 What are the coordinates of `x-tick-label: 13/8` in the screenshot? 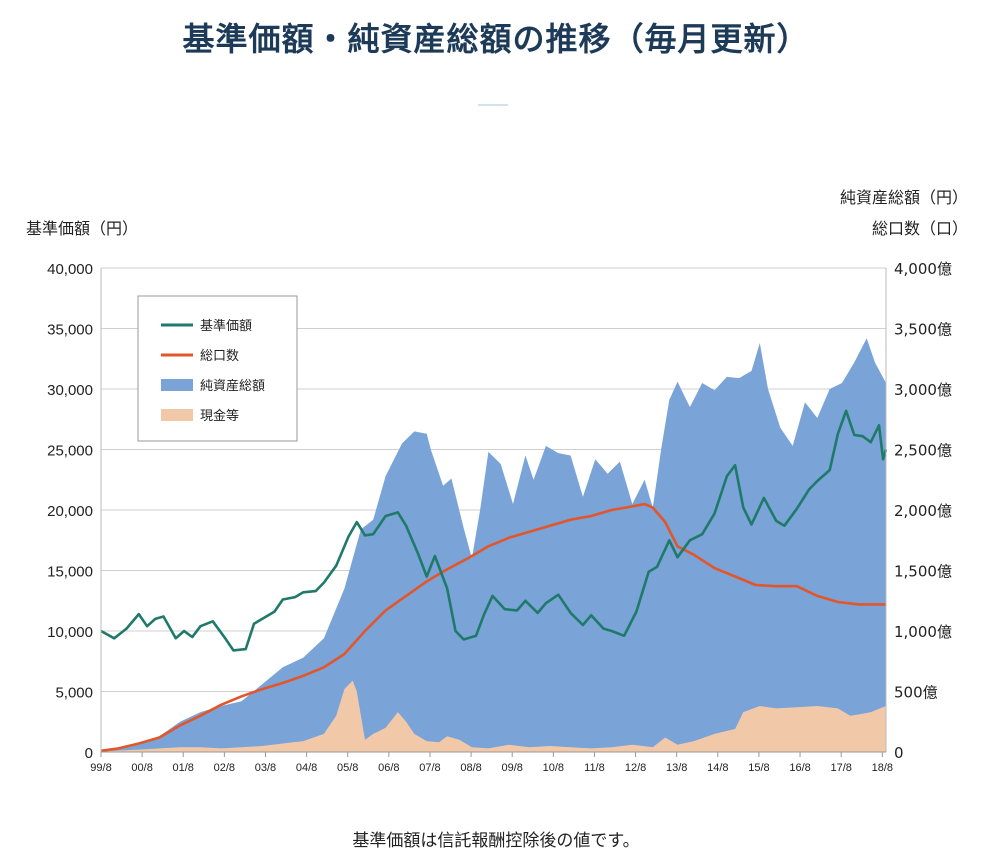 It's located at (676, 768).